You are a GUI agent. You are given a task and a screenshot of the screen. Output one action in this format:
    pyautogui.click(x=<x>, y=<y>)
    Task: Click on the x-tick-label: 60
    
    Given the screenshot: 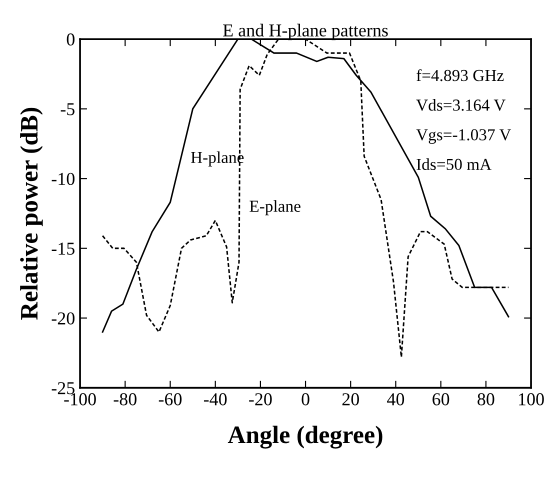 What is the action you would take?
    pyautogui.click(x=441, y=399)
    